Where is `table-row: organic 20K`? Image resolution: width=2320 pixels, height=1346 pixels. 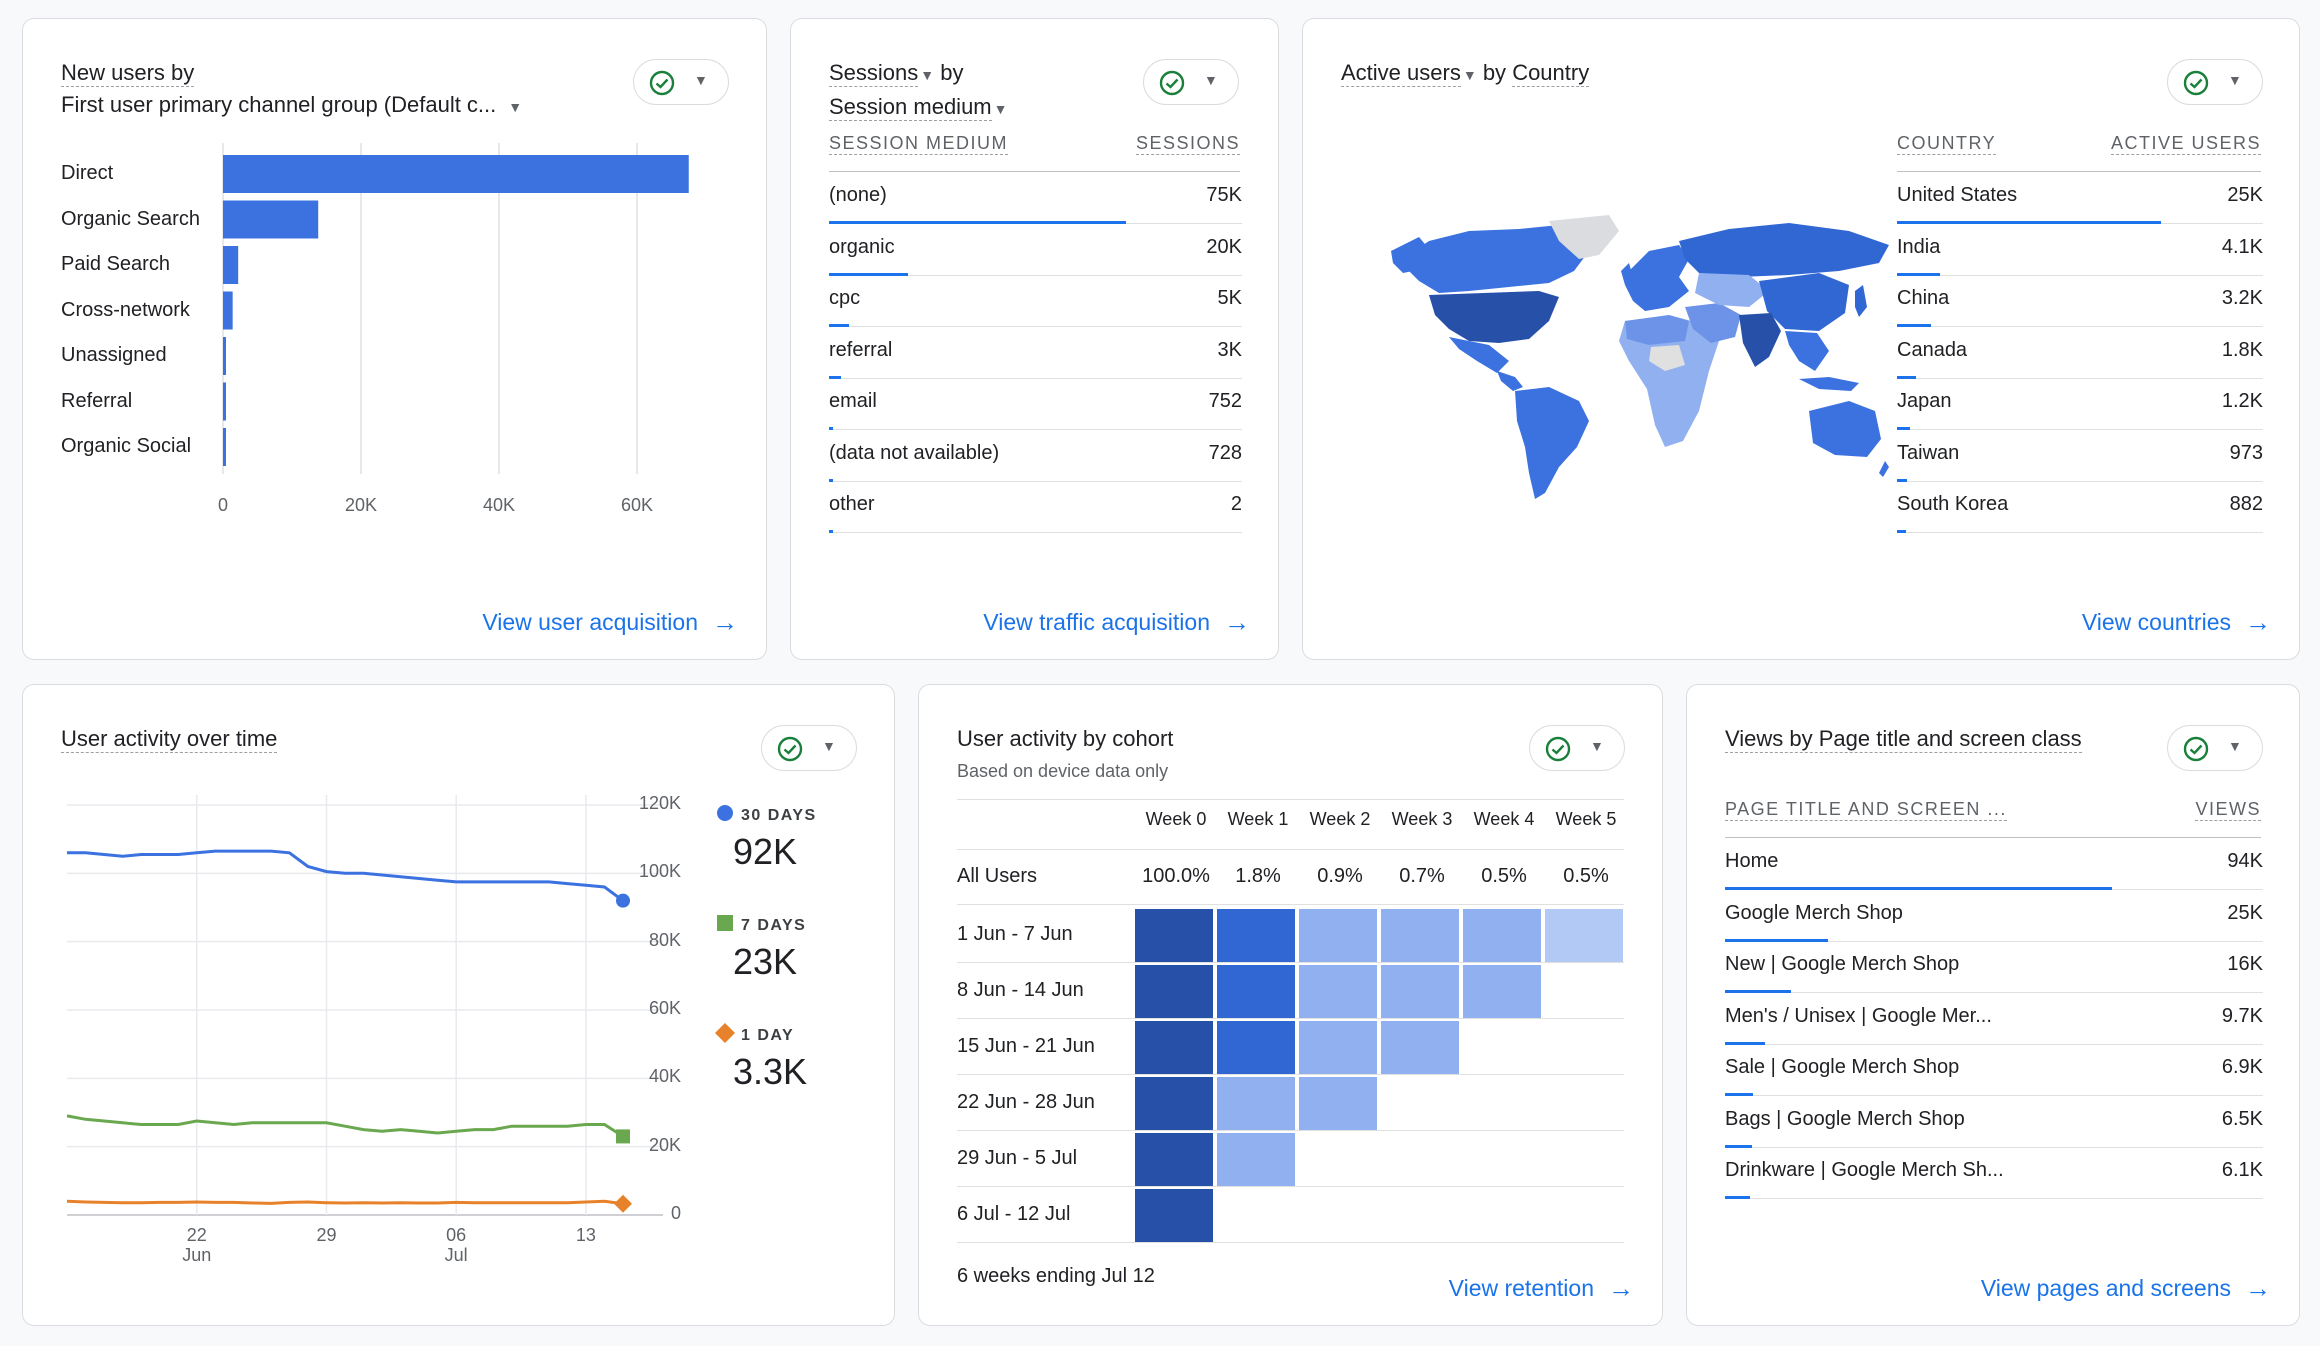 table-row: organic 20K is located at coordinates (1035, 250).